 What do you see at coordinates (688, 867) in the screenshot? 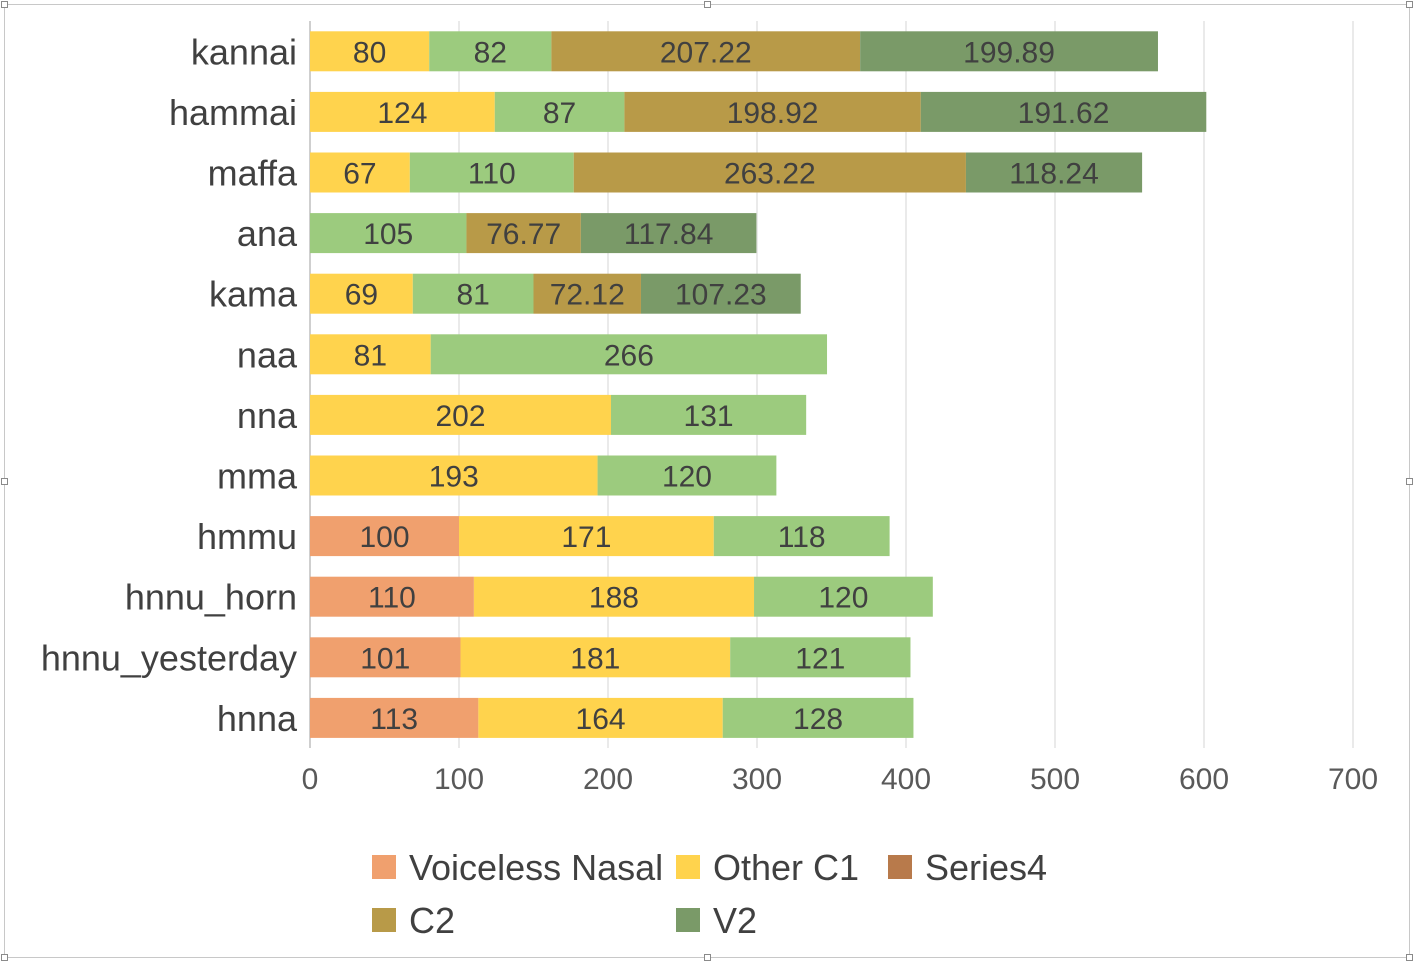
I see `legend-swatch-other-c1` at bounding box center [688, 867].